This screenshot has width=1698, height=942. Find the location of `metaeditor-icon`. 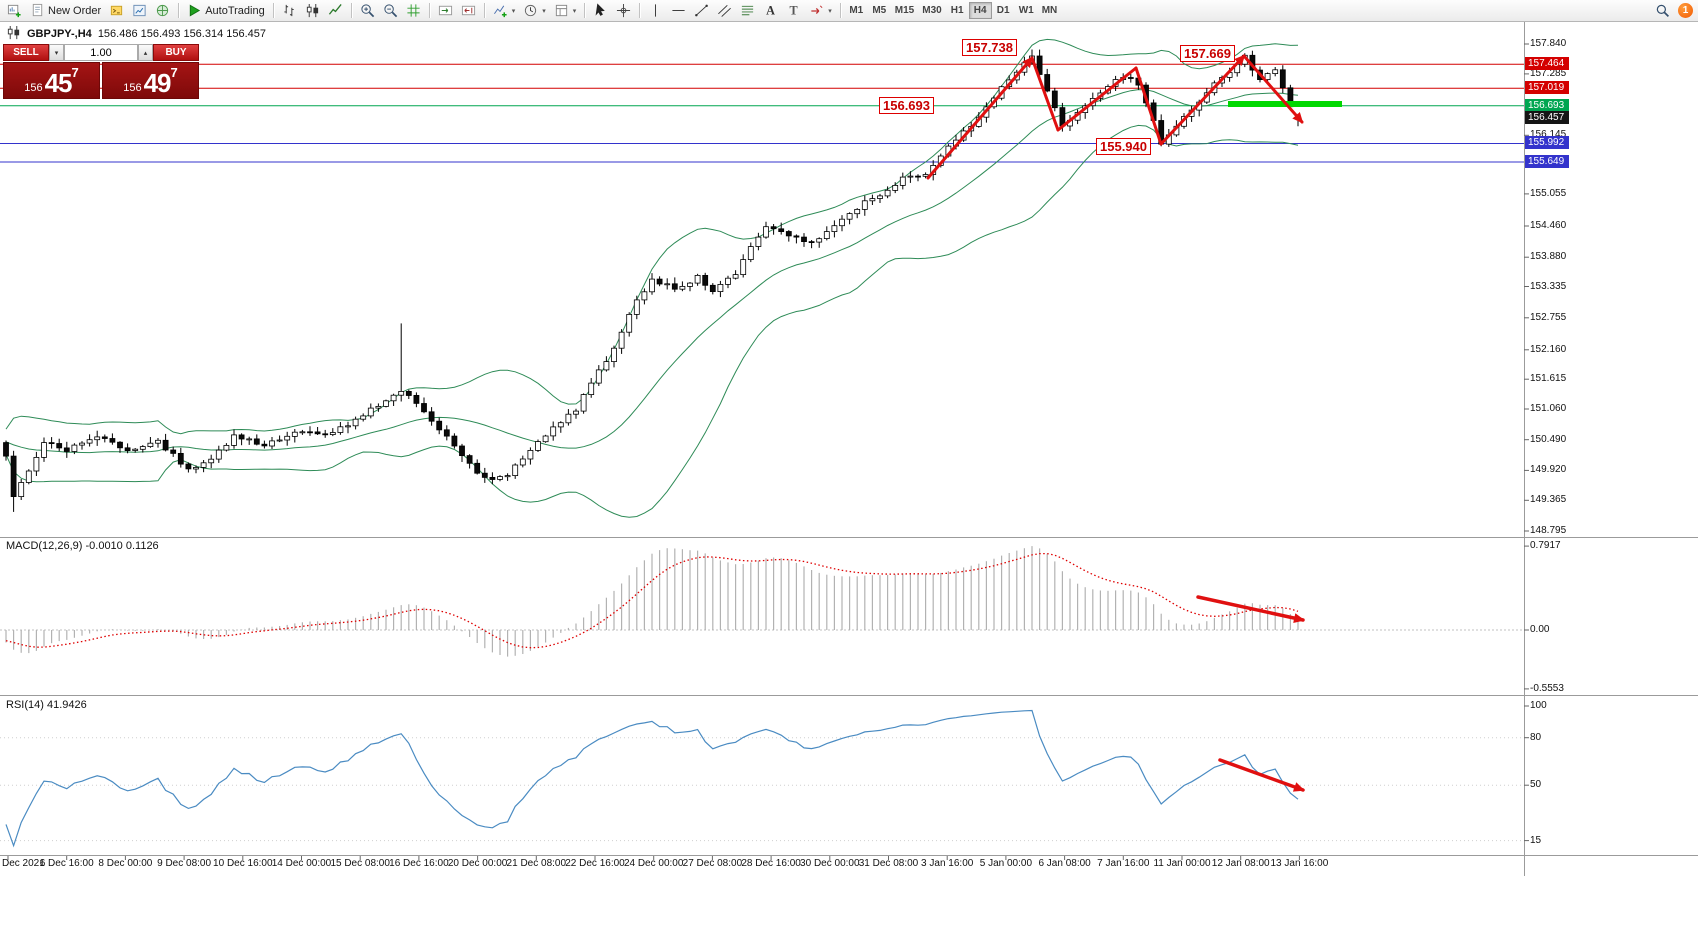

metaeditor-icon is located at coordinates (116, 10).